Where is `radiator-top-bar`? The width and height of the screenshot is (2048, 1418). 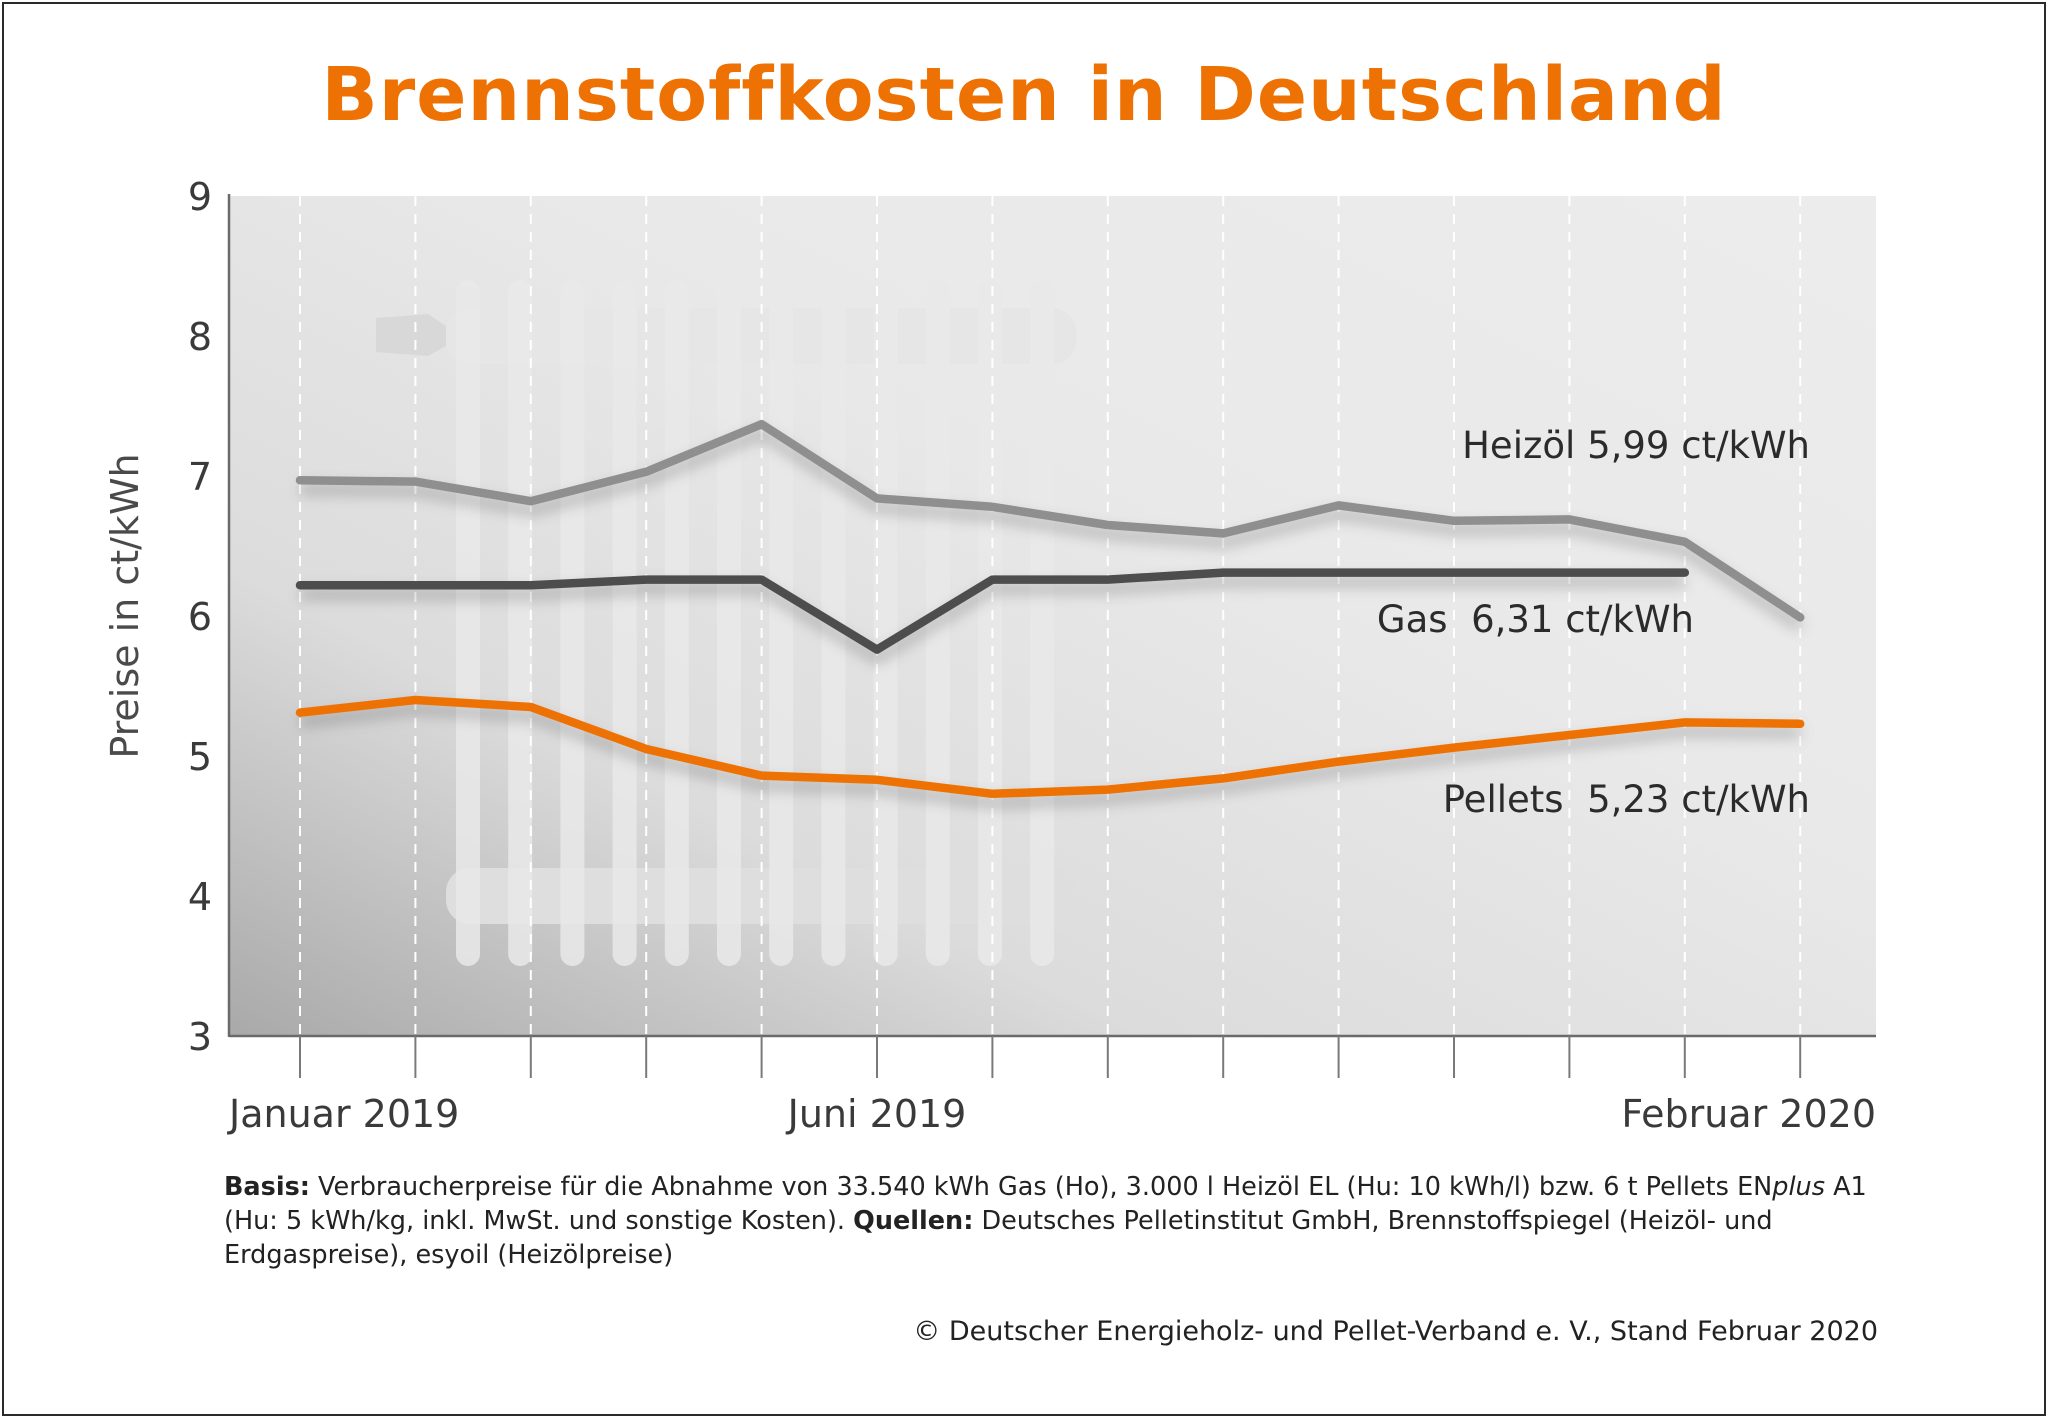
radiator-top-bar is located at coordinates (761, 336).